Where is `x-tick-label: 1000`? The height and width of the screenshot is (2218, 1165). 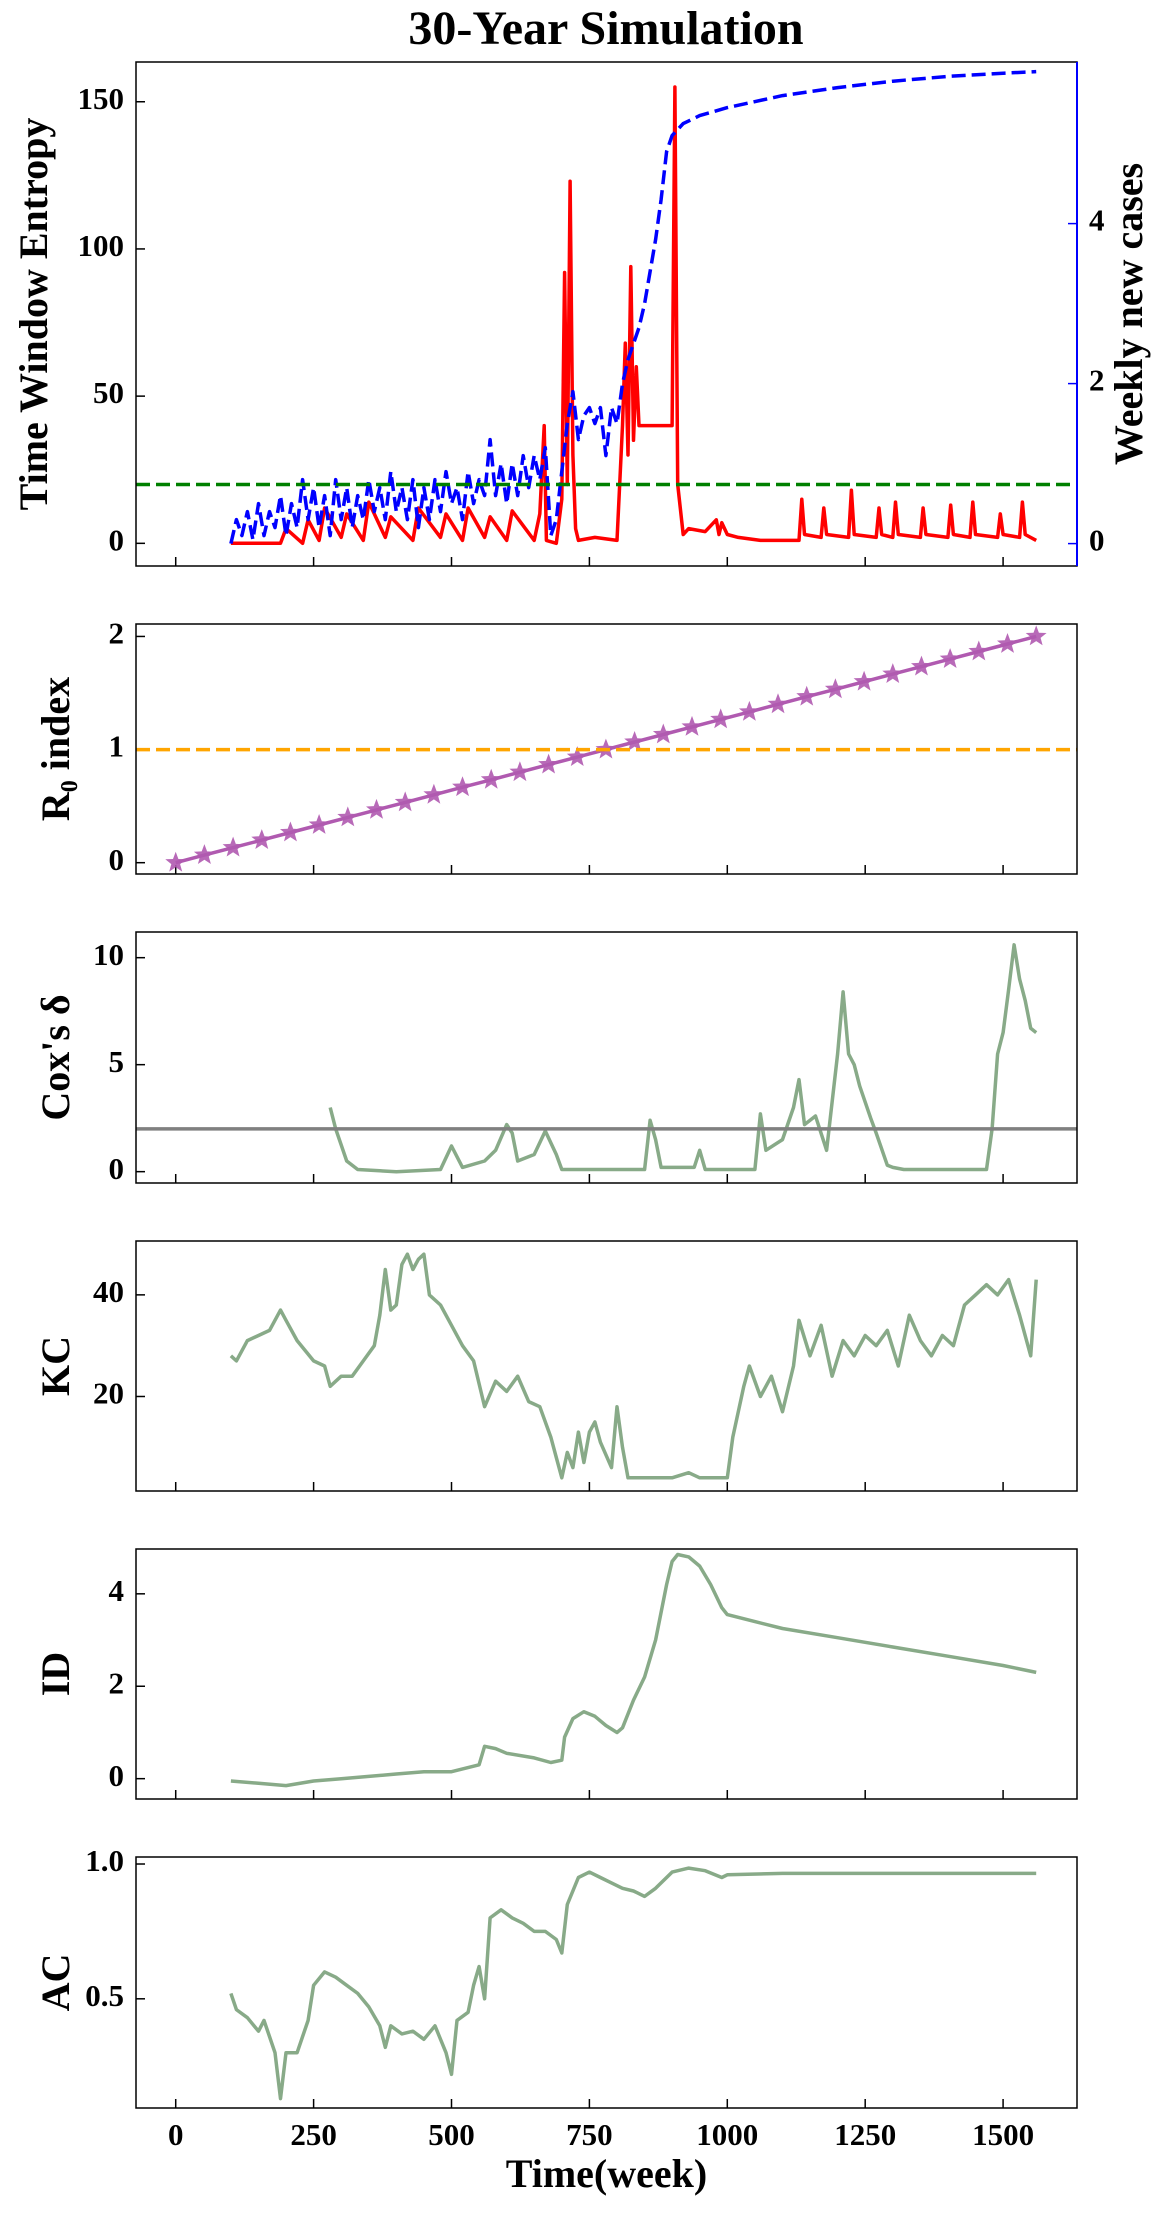
x-tick-label: 1000 is located at coordinates (727, 2134).